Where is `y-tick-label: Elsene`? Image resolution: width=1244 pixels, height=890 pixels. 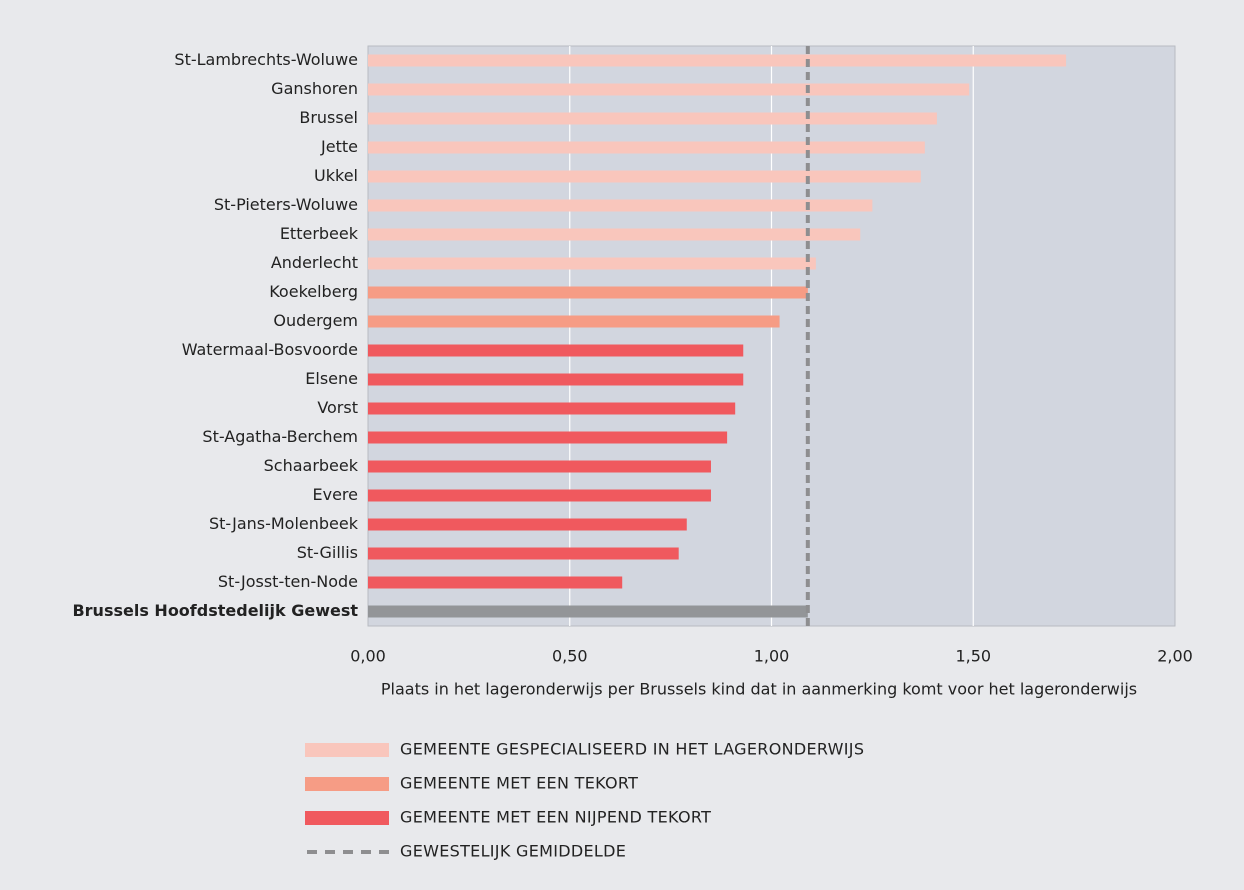
y-tick-label: Elsene is located at coordinates (331, 378).